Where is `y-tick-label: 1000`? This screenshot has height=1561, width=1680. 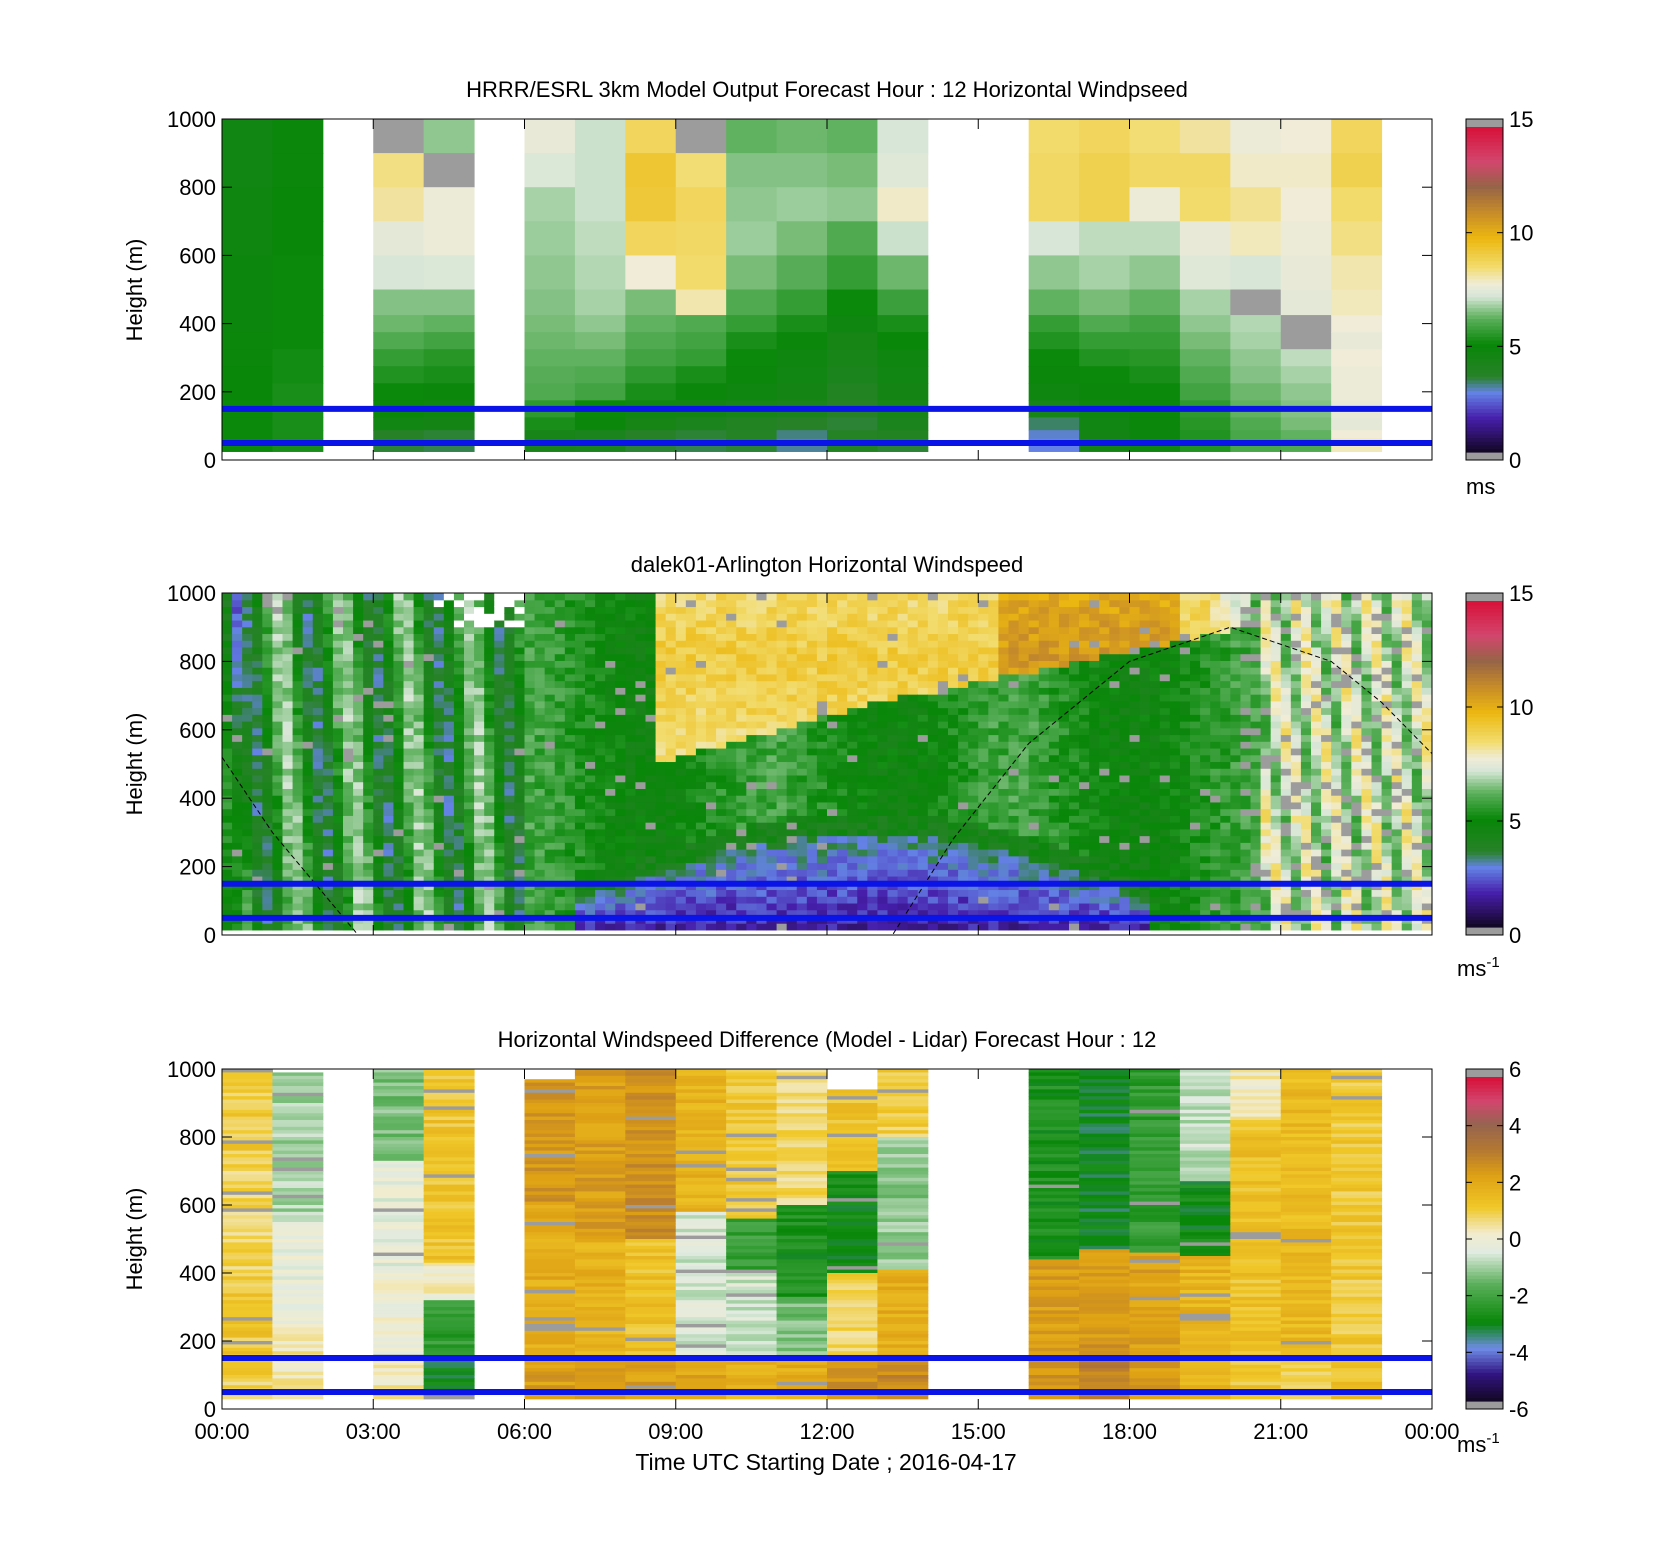
y-tick-label: 1000 is located at coordinates (191, 119).